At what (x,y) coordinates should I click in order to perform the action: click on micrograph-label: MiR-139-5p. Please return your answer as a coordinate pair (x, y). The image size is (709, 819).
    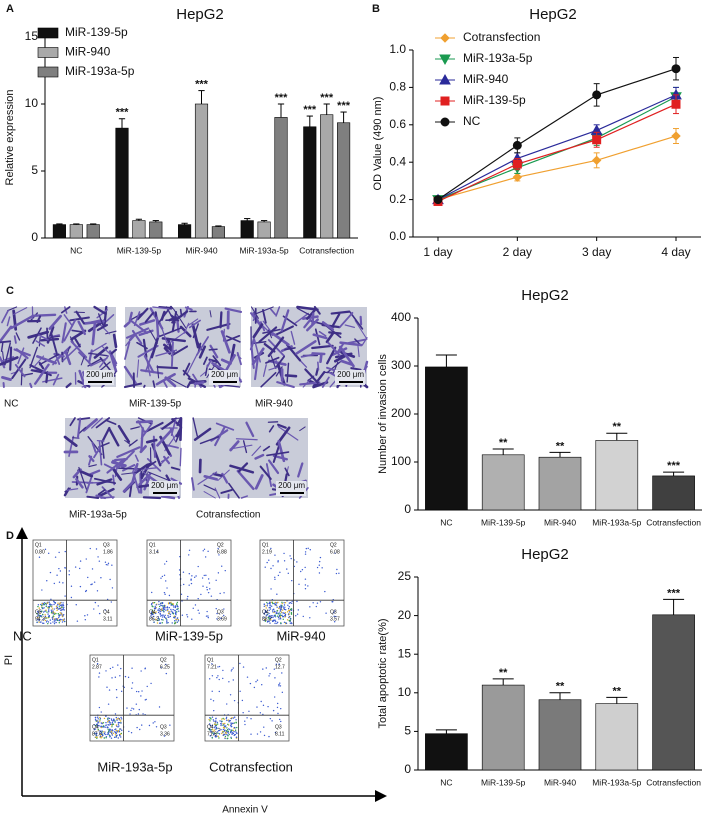
    Looking at the image, I should click on (155, 404).